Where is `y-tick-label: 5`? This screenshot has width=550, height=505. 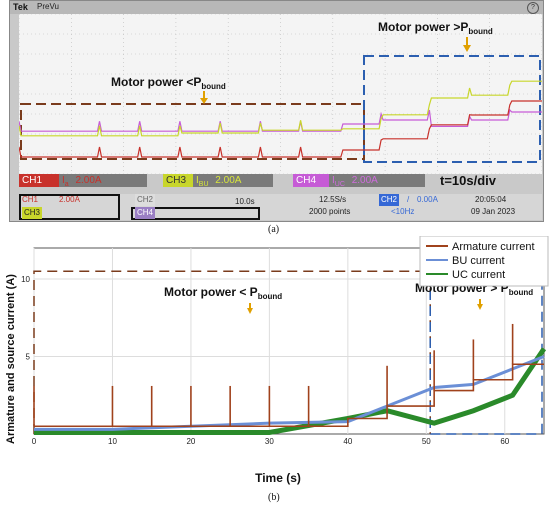 y-tick-label: 5 is located at coordinates (28, 357).